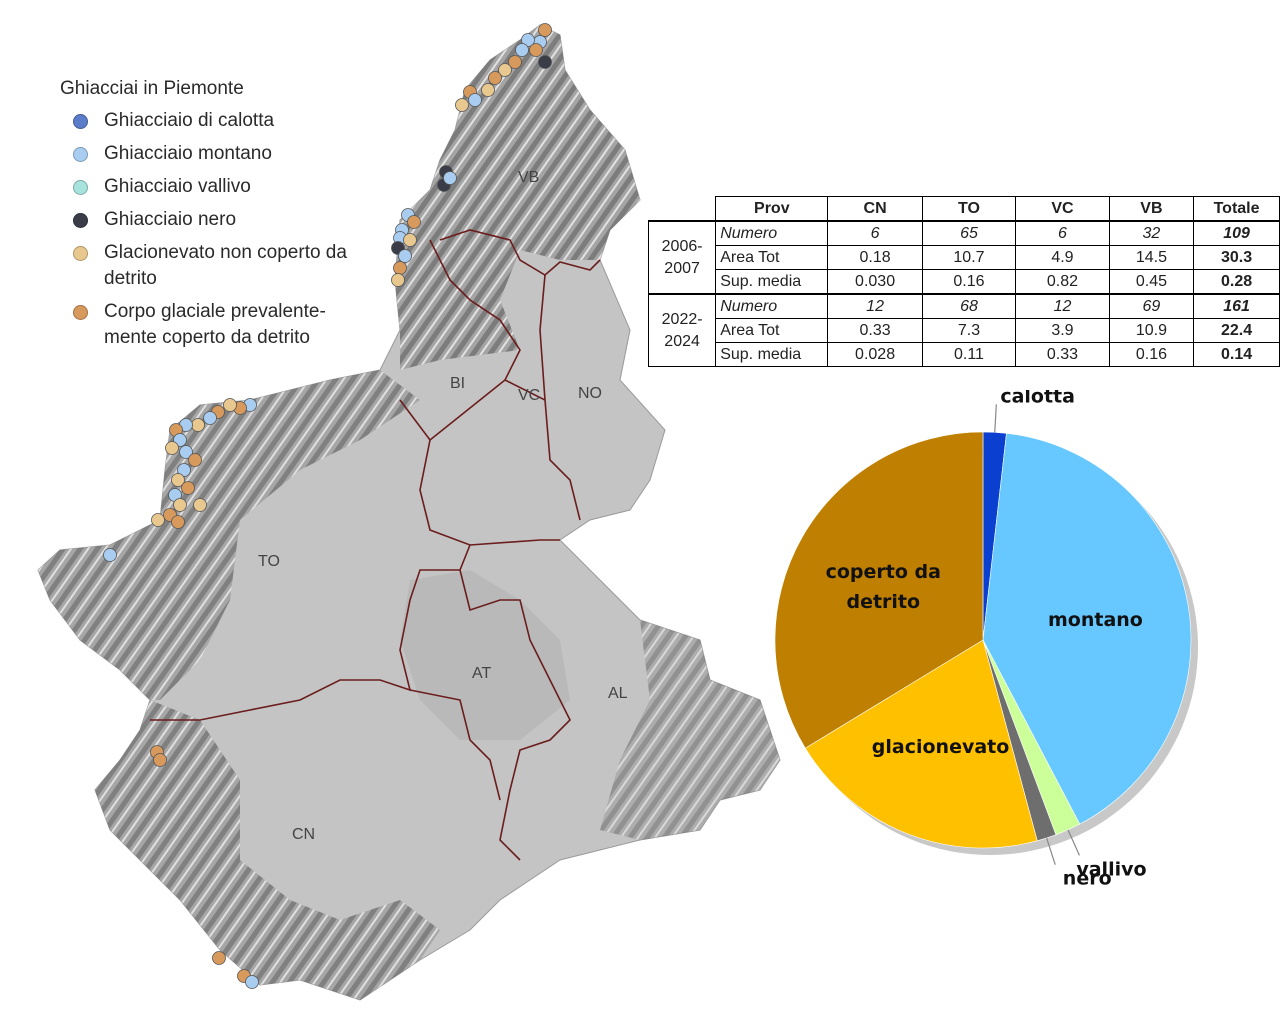 Image resolution: width=1280 pixels, height=1009 pixels. Describe the element at coordinates (1062, 257) in the screenshot. I see `table-cell: 4.9` at that location.